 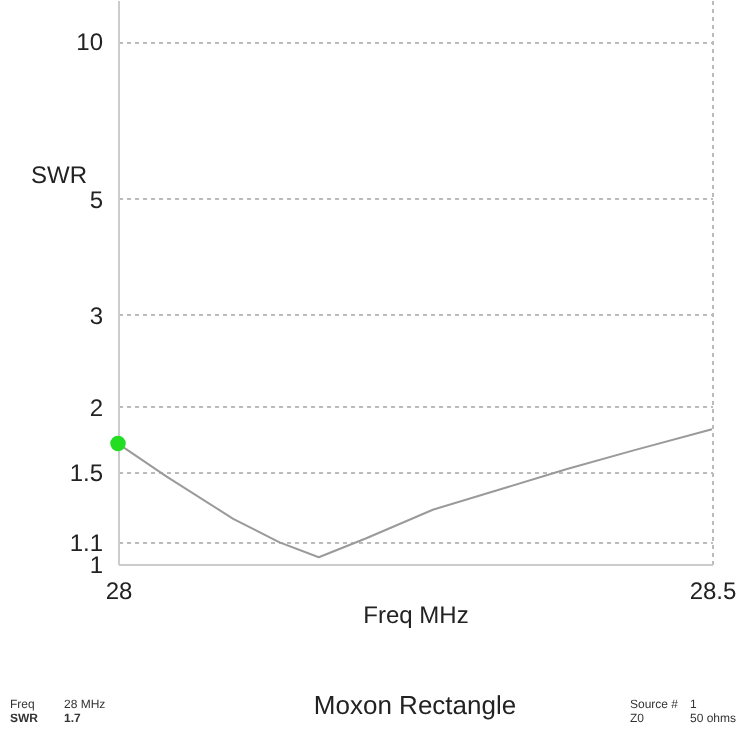 What do you see at coordinates (96, 407) in the screenshot?
I see `y-tick-label: 2` at bounding box center [96, 407].